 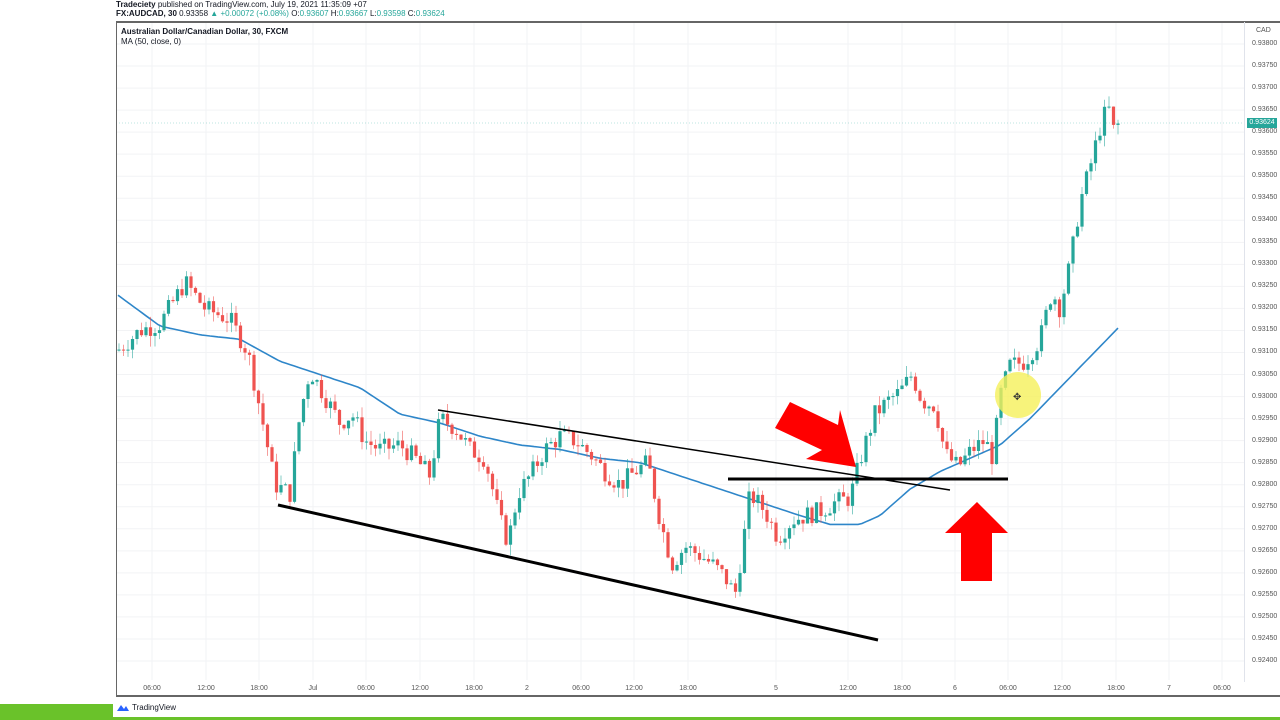 What do you see at coordinates (1265, 220) in the screenshot?
I see `price-axis-label: 0.93400` at bounding box center [1265, 220].